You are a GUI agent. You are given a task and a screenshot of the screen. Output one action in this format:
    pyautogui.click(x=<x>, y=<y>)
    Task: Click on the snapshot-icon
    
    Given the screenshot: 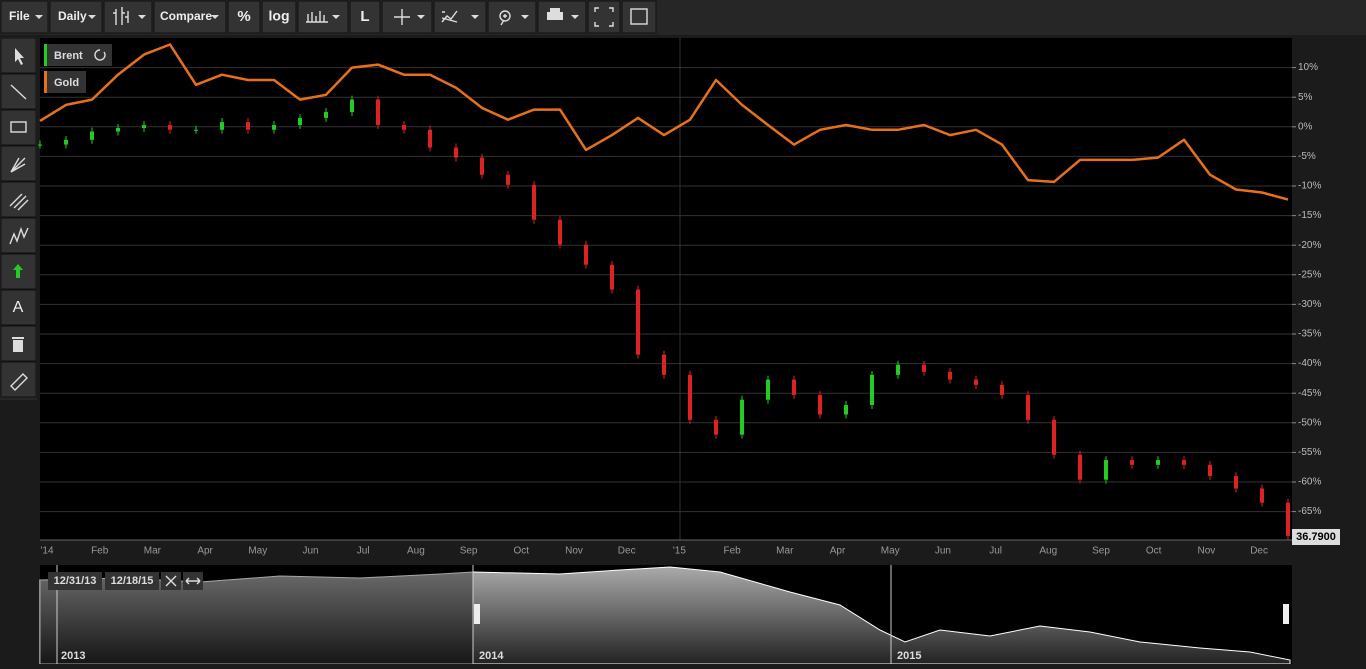 What is the action you would take?
    pyautogui.click(x=639, y=16)
    